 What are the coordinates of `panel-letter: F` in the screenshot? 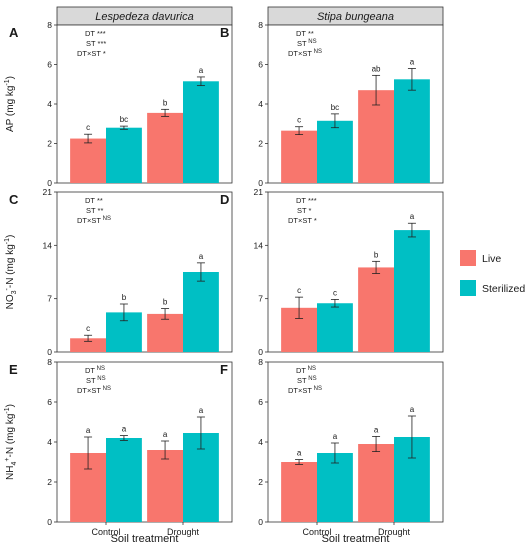 It's located at (224, 369).